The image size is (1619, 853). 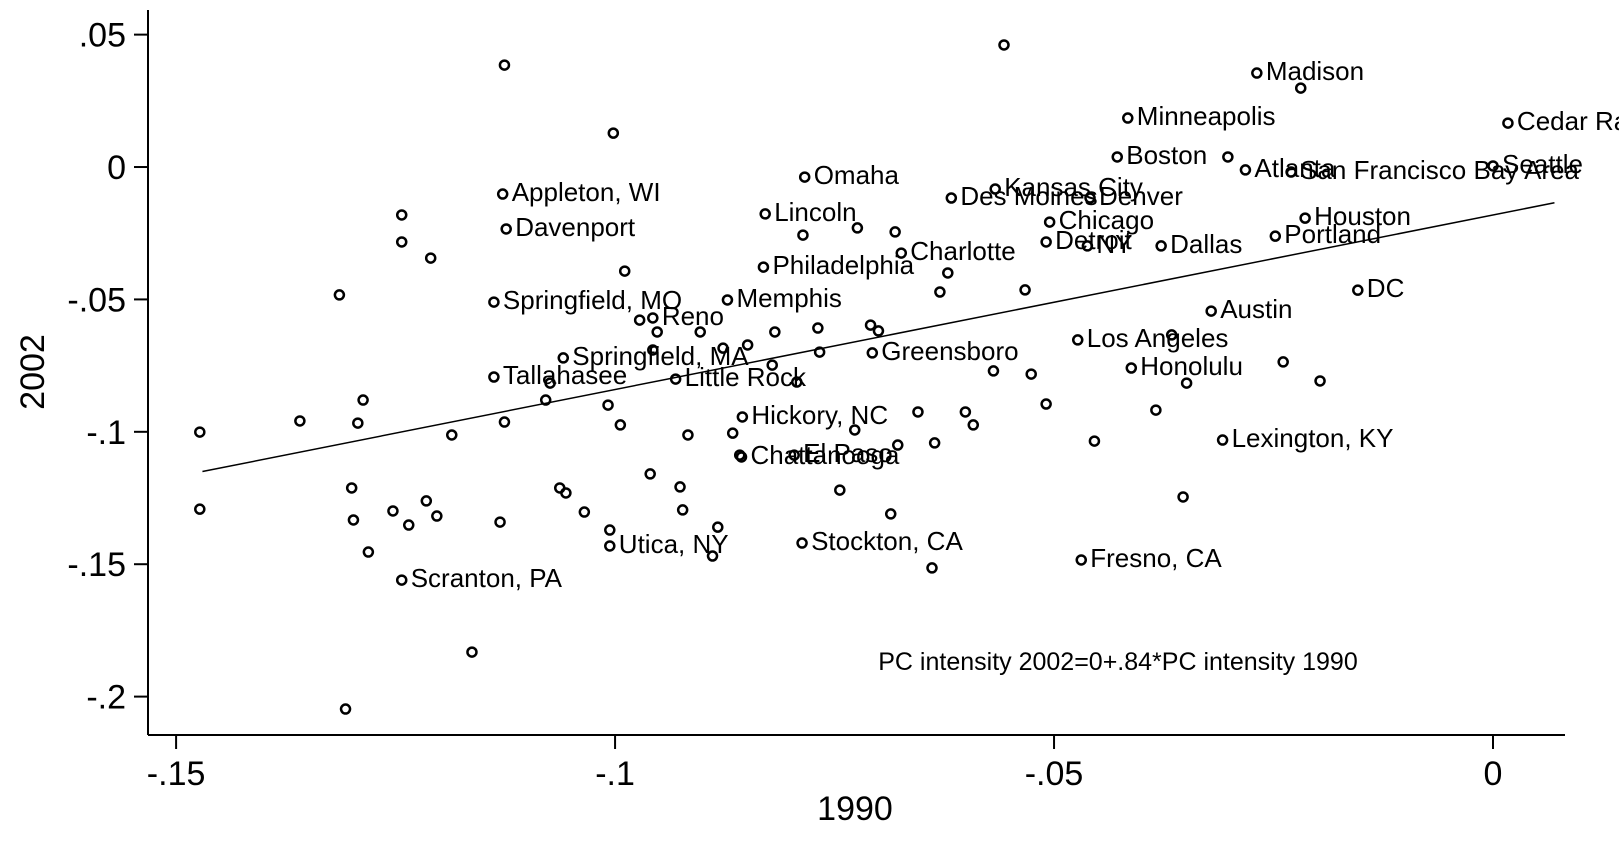 I want to click on x-tick-label: -.15, so click(x=176, y=774).